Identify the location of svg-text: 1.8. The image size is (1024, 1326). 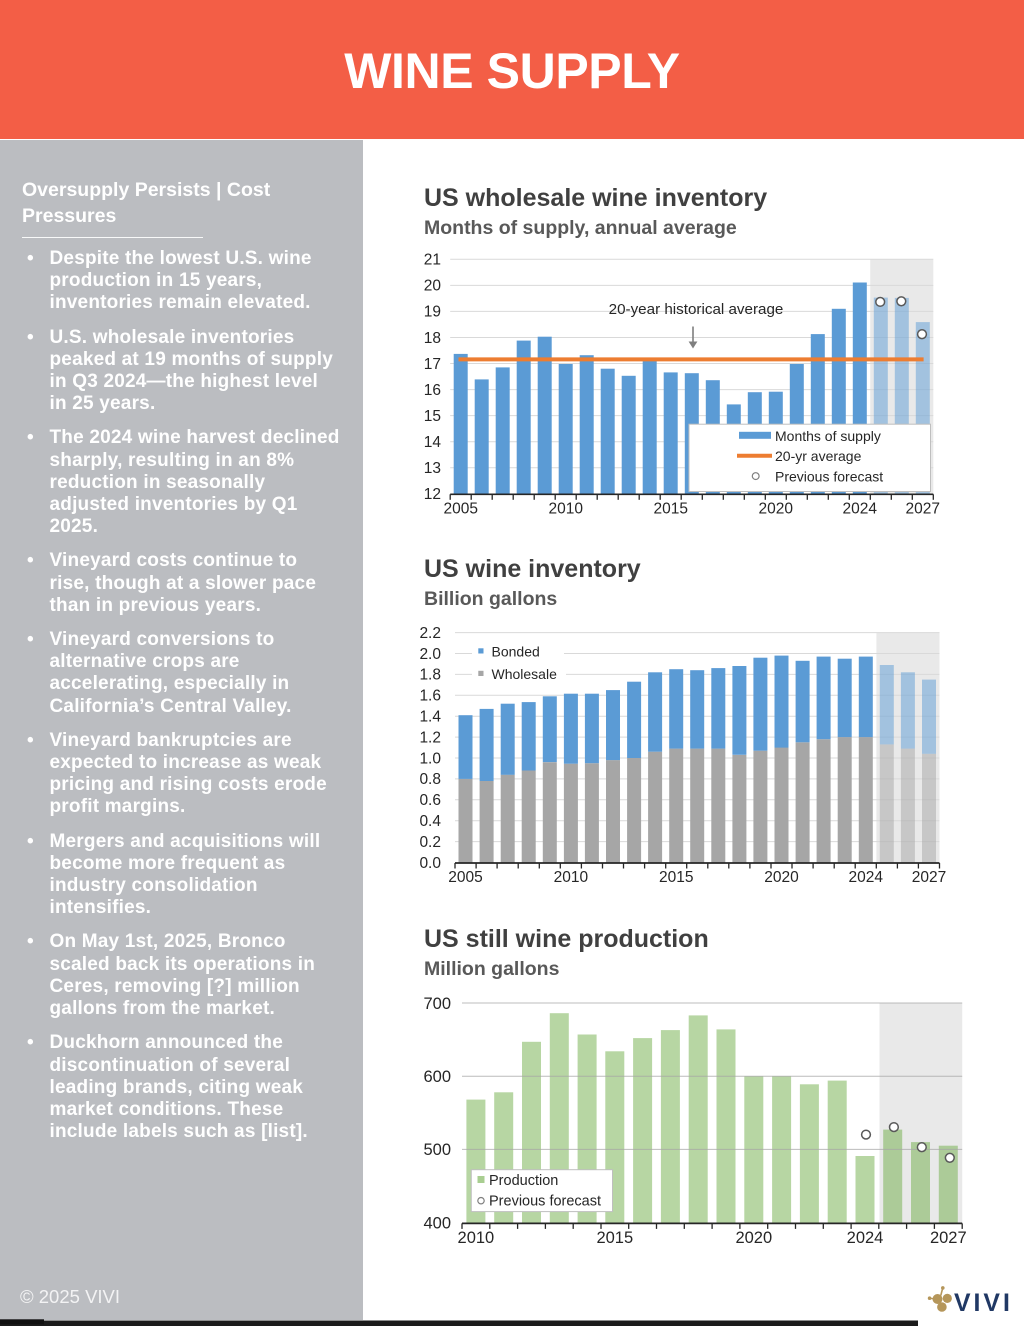
(430, 675).